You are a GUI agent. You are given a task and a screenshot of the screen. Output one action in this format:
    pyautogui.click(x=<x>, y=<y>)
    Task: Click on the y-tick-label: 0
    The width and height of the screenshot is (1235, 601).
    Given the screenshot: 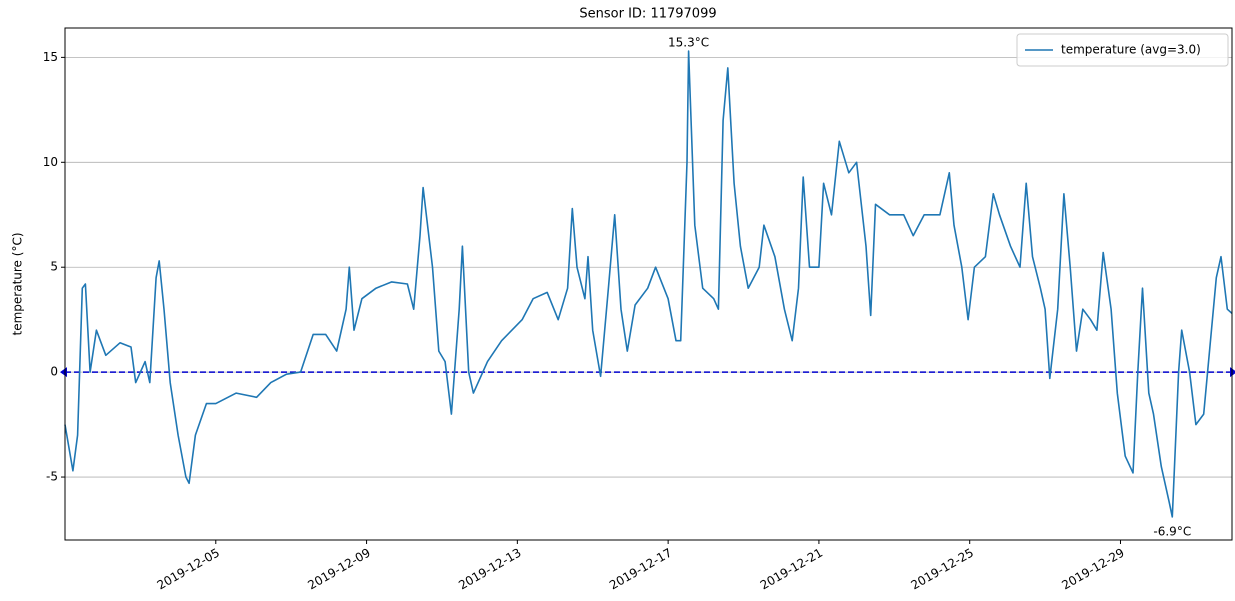 What is the action you would take?
    pyautogui.click(x=54, y=372)
    